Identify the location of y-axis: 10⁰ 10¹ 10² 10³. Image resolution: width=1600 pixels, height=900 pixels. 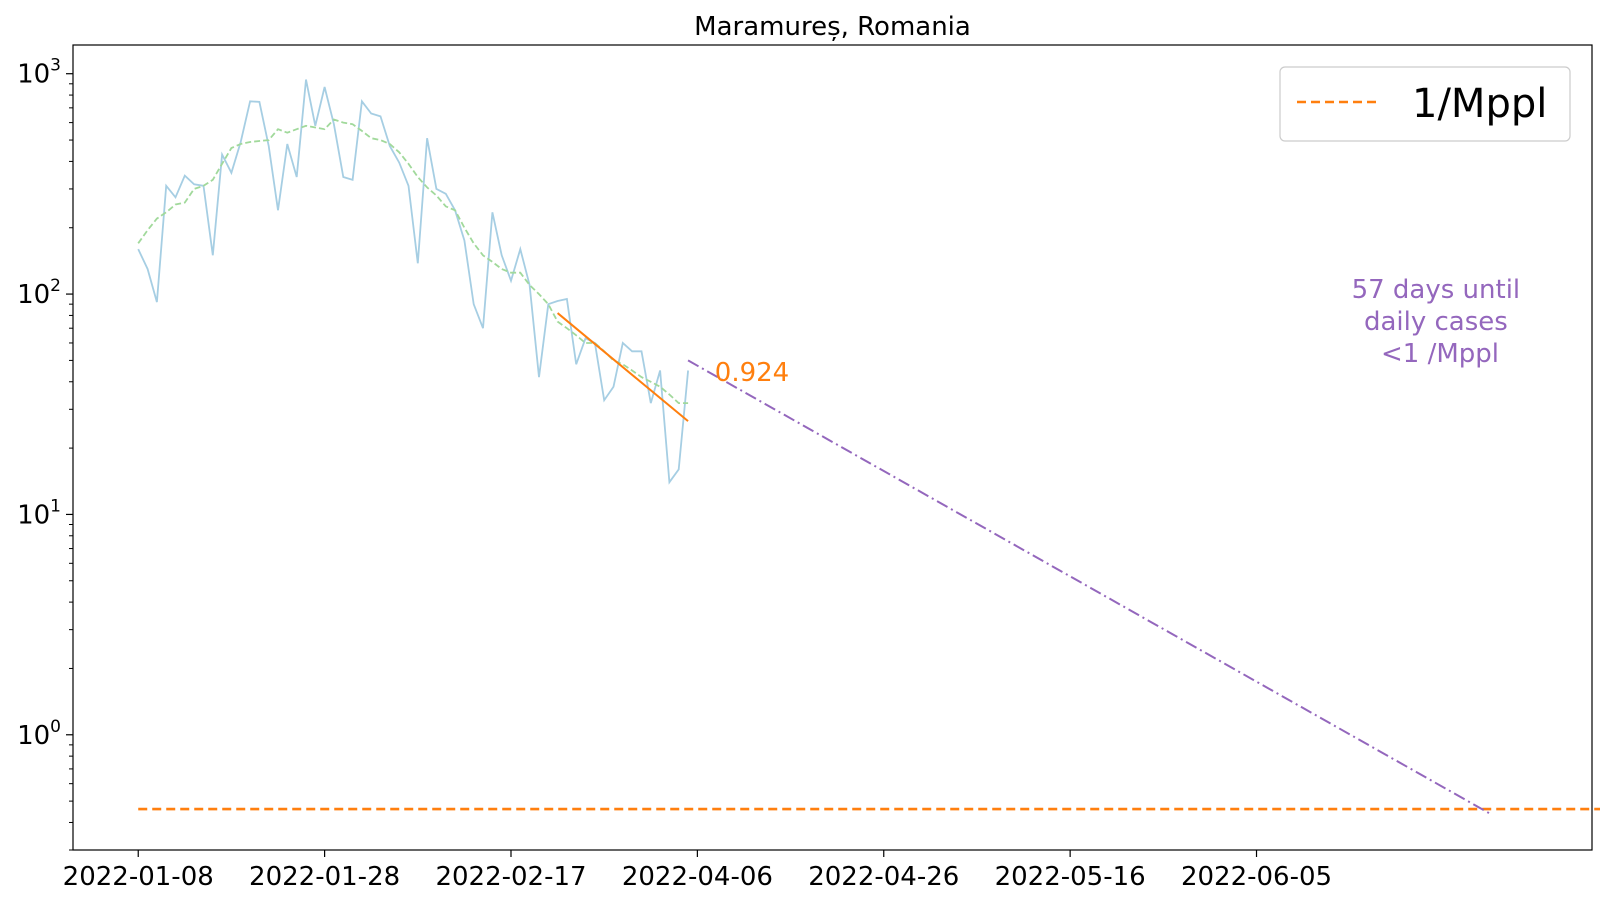
(45, 453).